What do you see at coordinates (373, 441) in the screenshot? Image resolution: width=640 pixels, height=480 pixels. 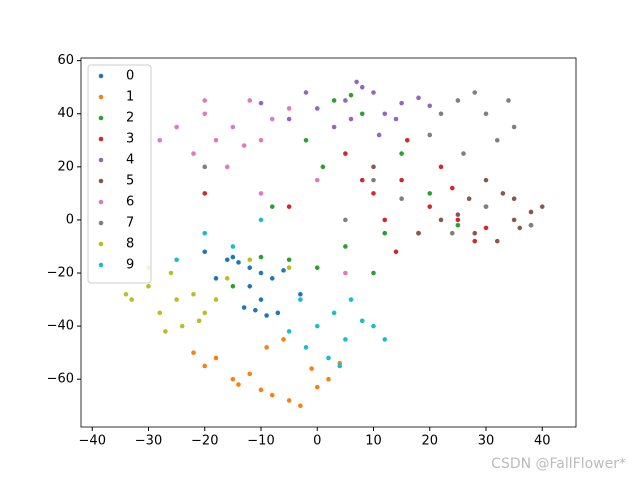 I see `x-tick-label: 10` at bounding box center [373, 441].